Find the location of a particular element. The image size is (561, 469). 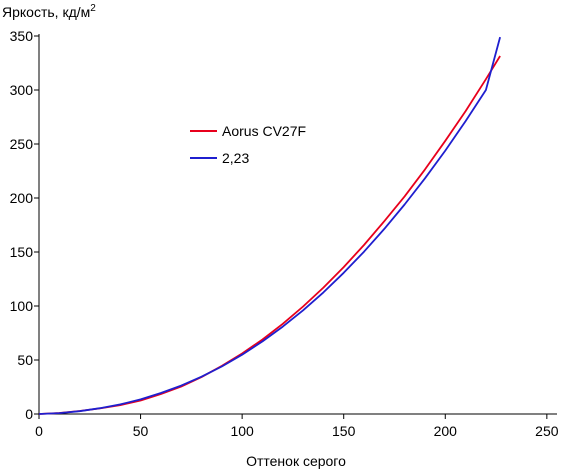

y-axis-title: Яркость, кд/м2 is located at coordinates (49, 11).